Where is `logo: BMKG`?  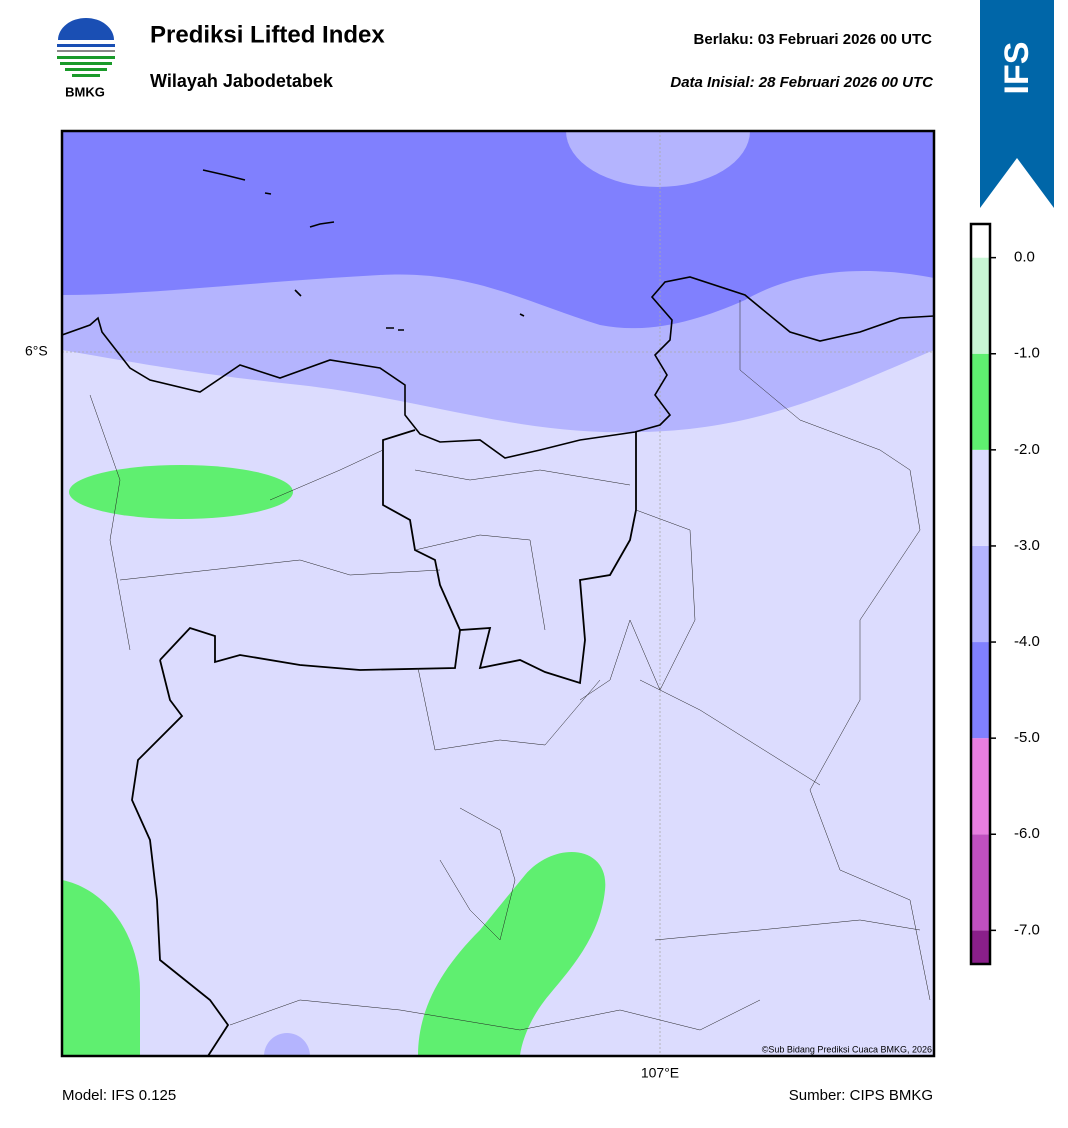 logo: BMKG is located at coordinates (86, 58).